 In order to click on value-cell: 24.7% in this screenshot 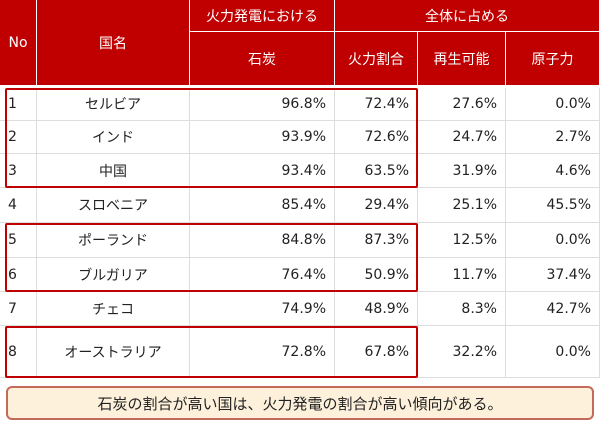, I will do `click(462, 137)`.